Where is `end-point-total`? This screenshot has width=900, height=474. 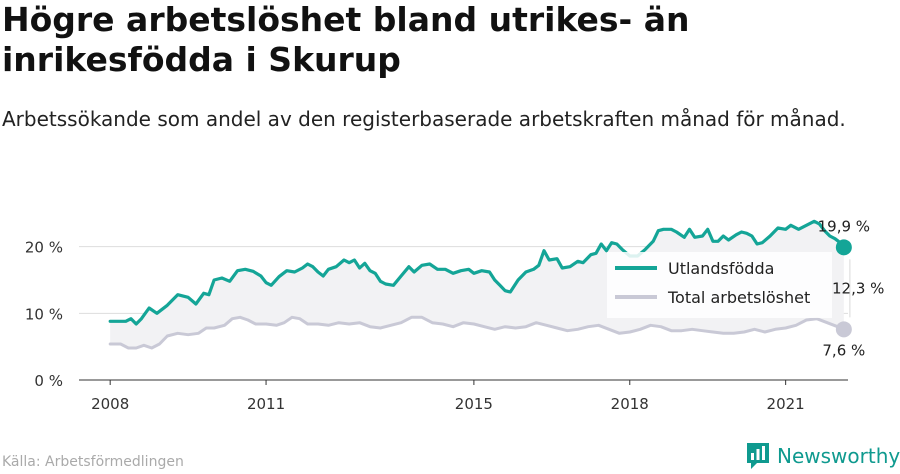
end-point-total is located at coordinates (843, 329).